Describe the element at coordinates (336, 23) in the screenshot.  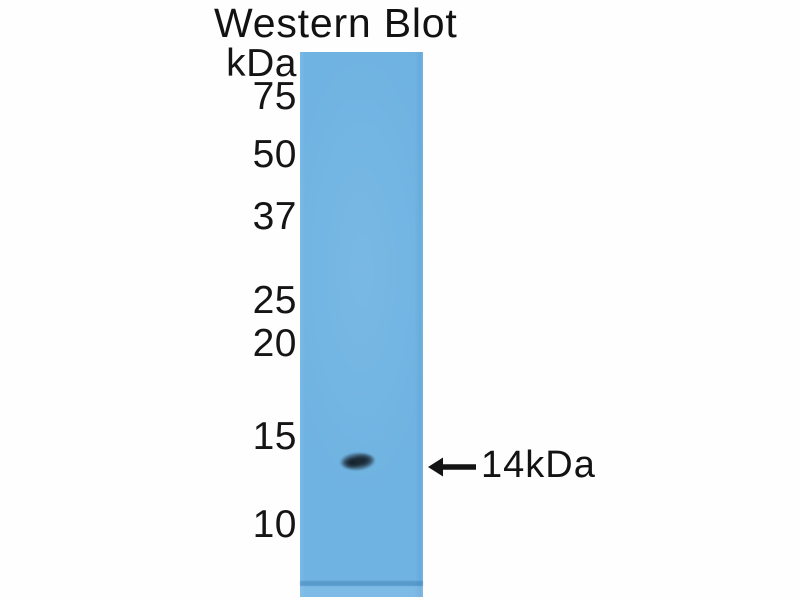
I see `figure-title: Western Blot` at that location.